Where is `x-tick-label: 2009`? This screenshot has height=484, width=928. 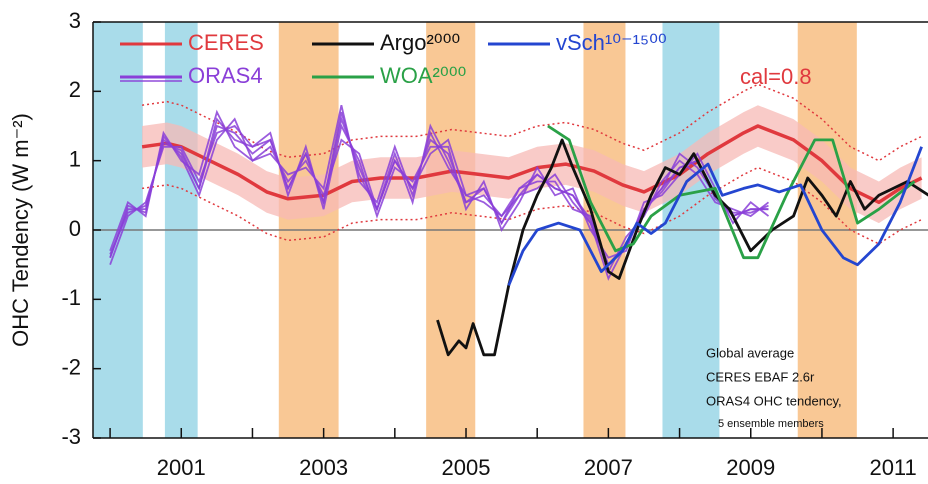 x-tick-label: 2009 is located at coordinates (750, 467).